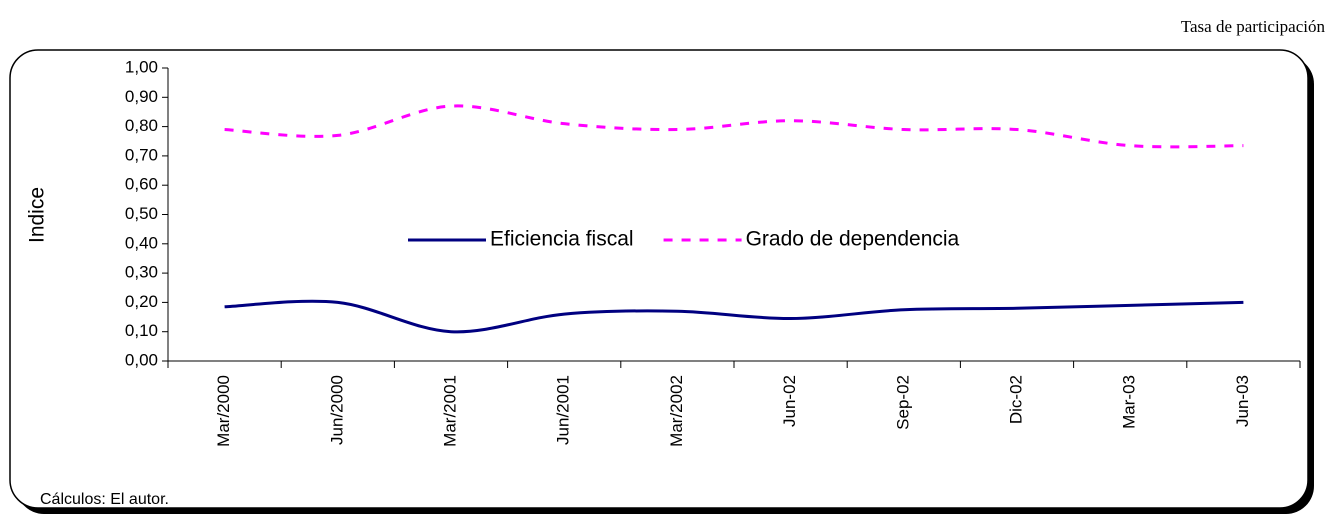 This screenshot has width=1330, height=517. I want to click on x-tick-label: Jun-02, so click(789, 401).